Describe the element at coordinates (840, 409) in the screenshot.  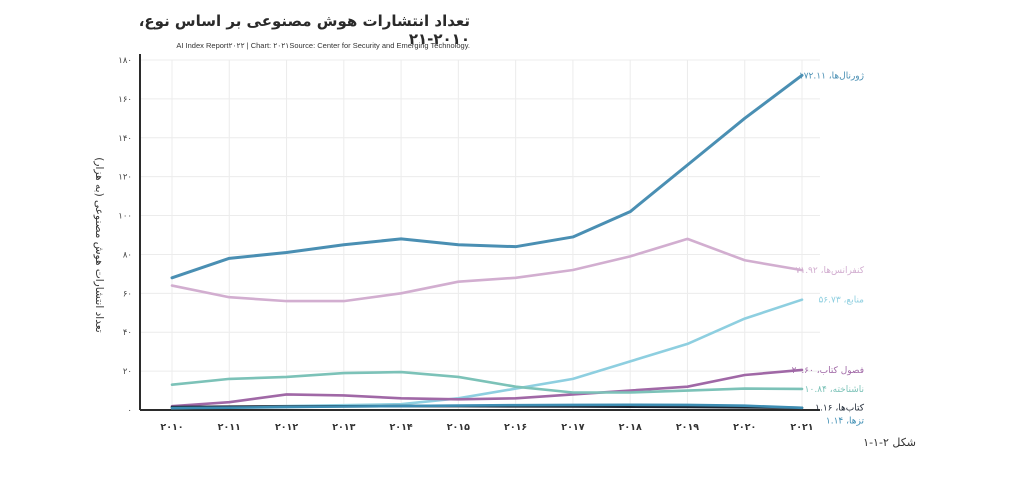
I see `series-end-label: ۱.۱۶ ،کتاب‌ها` at that location.